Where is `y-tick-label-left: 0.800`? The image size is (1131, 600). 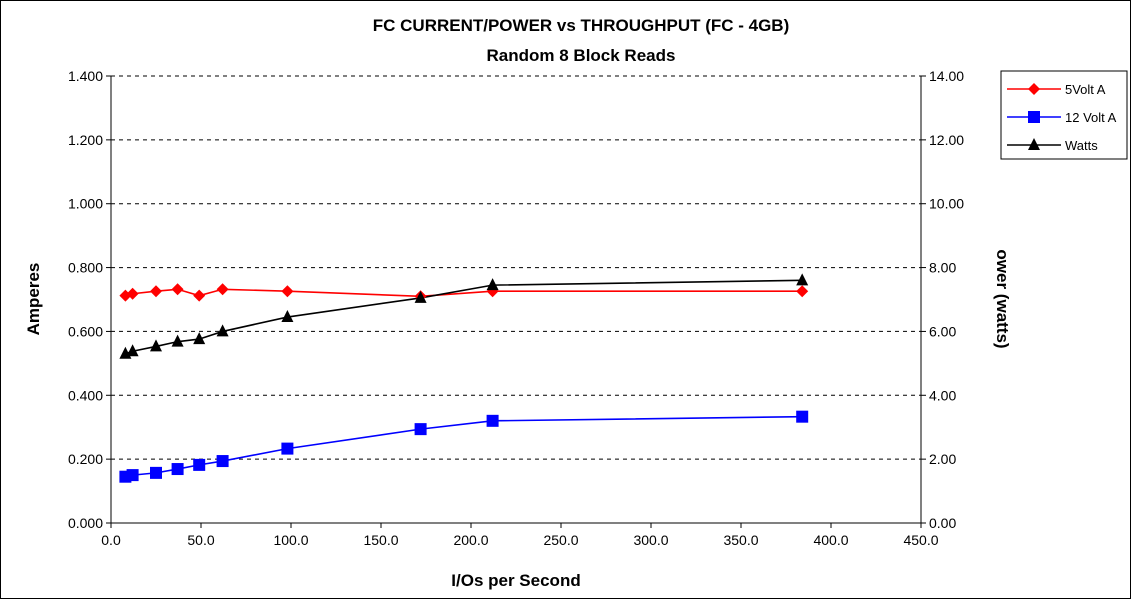 y-tick-label-left: 0.800 is located at coordinates (85, 268).